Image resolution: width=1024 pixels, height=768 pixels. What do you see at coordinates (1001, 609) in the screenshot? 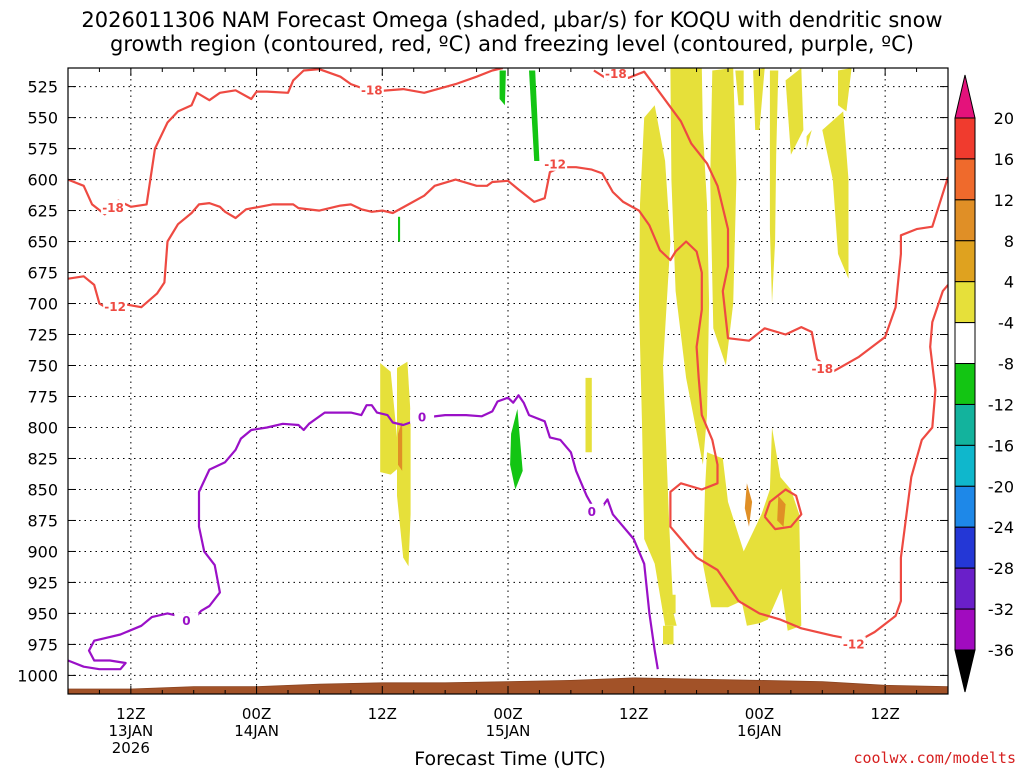
I see `colorbar-tick-label: -32` at bounding box center [1001, 609].